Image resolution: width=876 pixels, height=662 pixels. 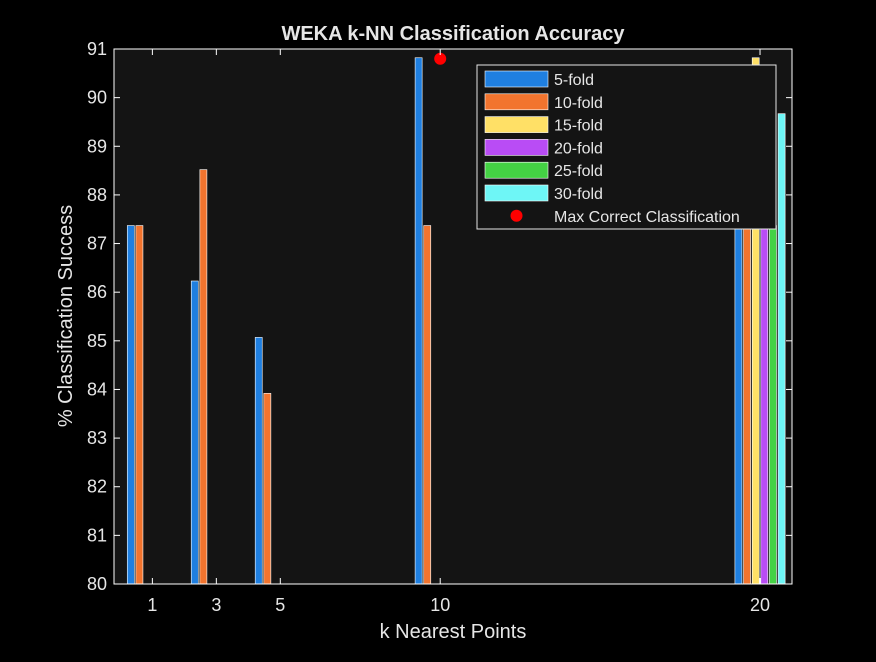 I want to click on bar-10-fold-k5, so click(x=267, y=489).